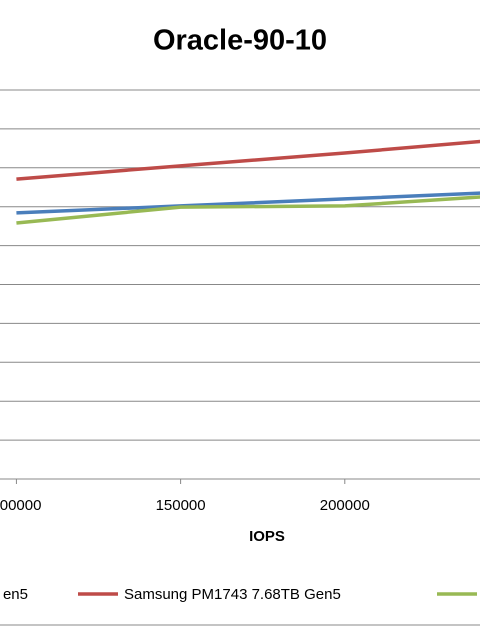  I want to click on x-tick-label: 150000, so click(181, 505).